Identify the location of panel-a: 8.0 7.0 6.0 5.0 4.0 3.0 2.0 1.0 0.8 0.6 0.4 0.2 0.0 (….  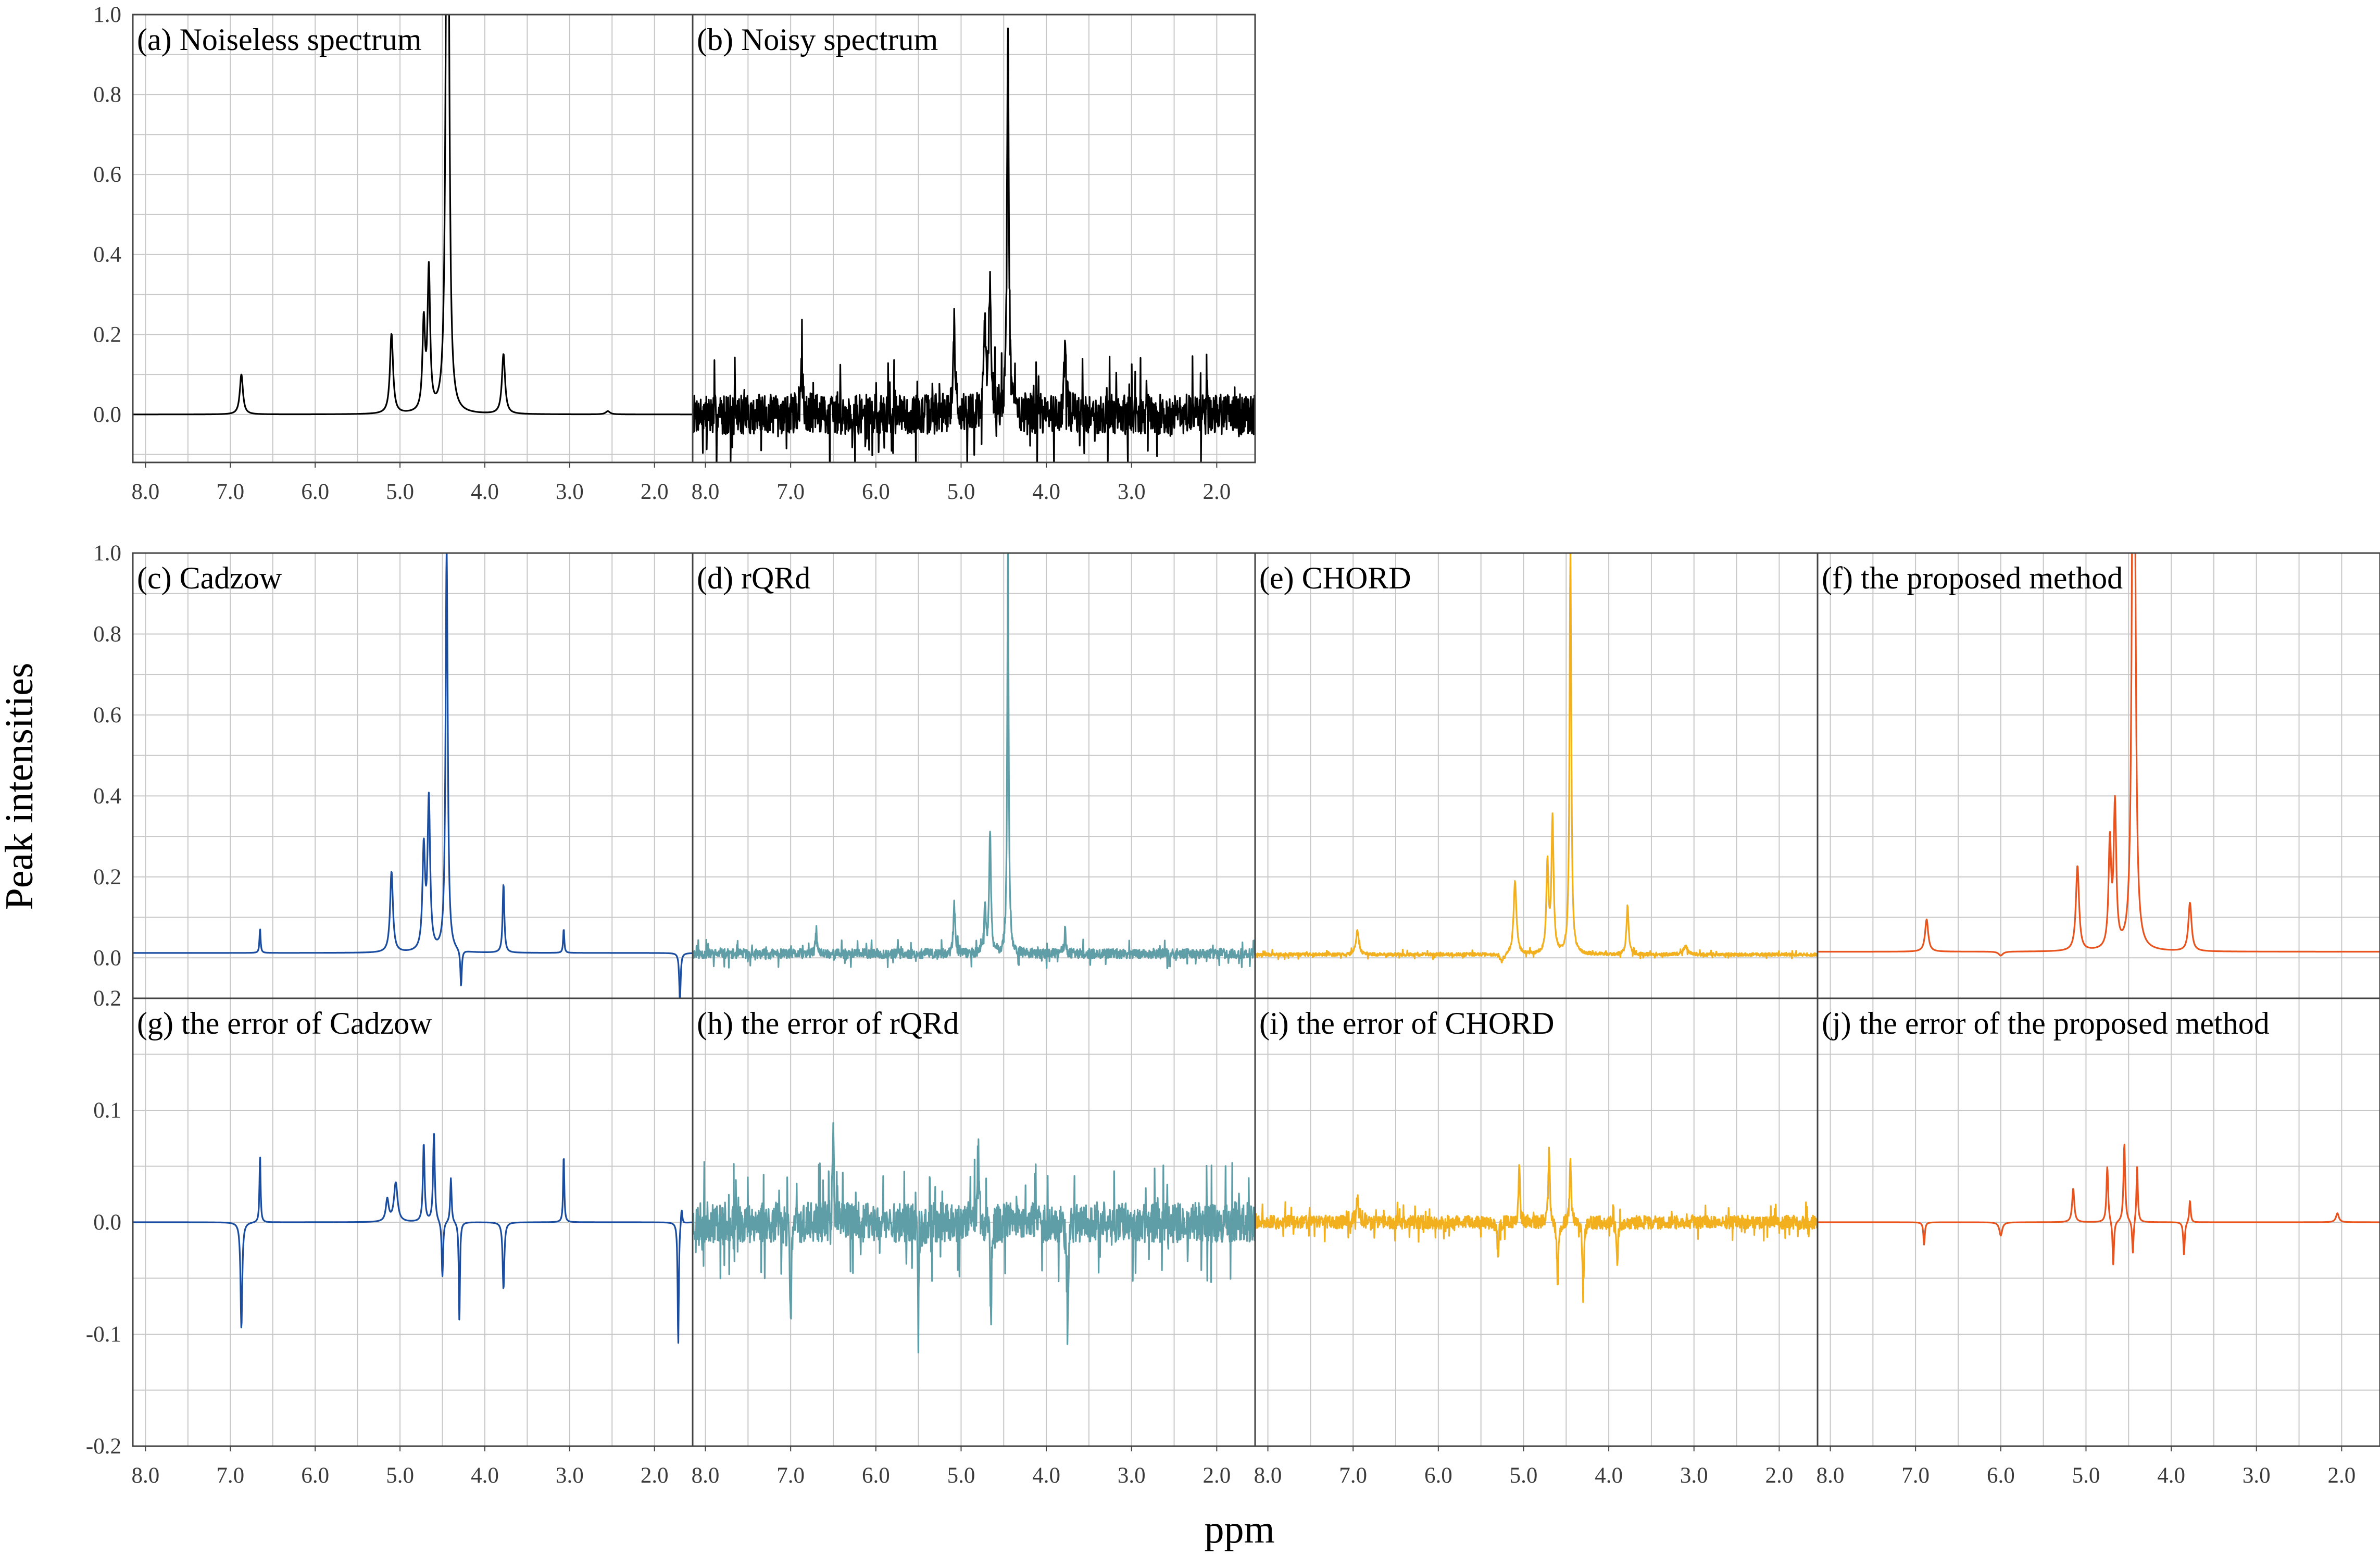
(393, 254).